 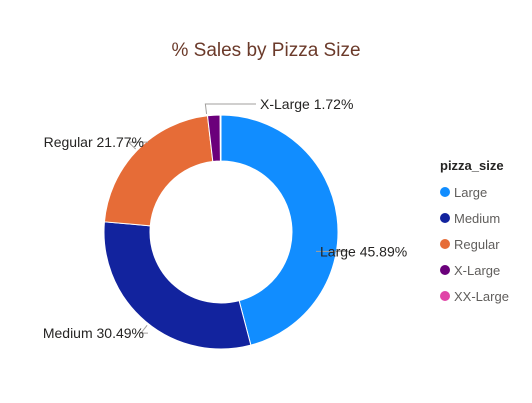 I want to click on legend-item-medium: Medium, so click(x=474, y=218).